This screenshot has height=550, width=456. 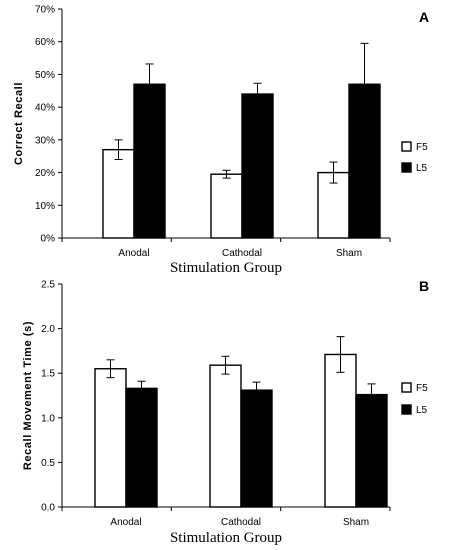 I want to click on chart-1-y-tick-label: 10%, so click(x=45, y=206).